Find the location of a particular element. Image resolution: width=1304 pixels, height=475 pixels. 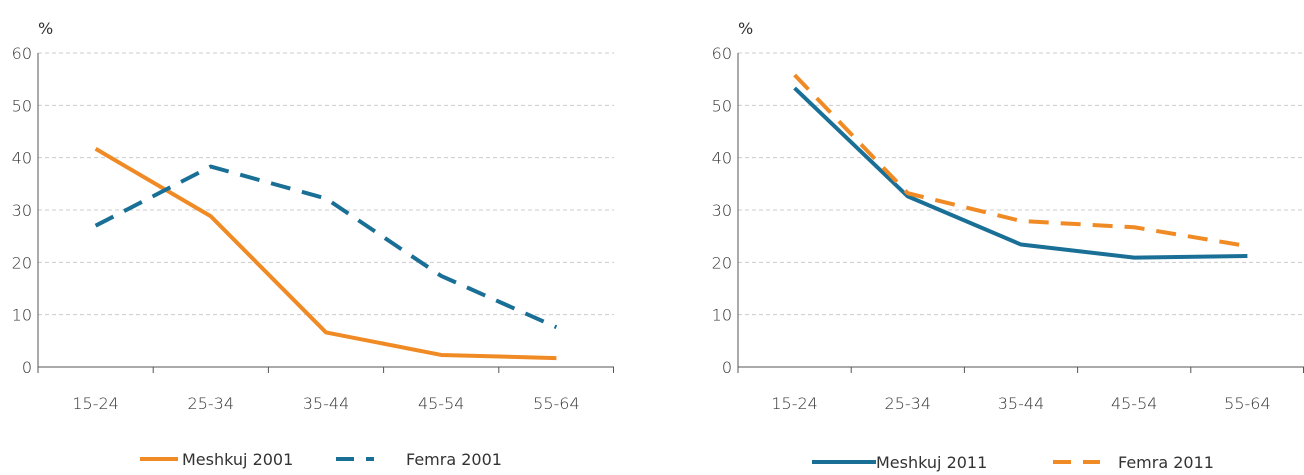

legend-label: Femra 2011 is located at coordinates (1166, 462).